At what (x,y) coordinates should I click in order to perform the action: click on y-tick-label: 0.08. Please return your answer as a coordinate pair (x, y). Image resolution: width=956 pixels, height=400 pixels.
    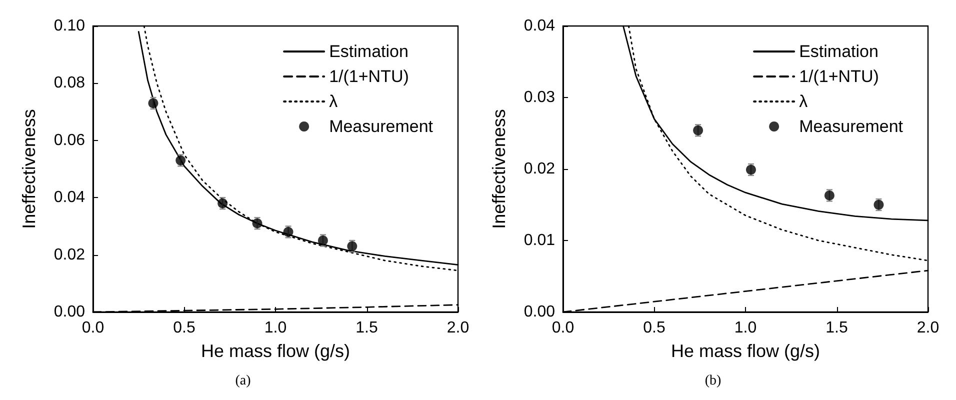
    Looking at the image, I should click on (70, 83).